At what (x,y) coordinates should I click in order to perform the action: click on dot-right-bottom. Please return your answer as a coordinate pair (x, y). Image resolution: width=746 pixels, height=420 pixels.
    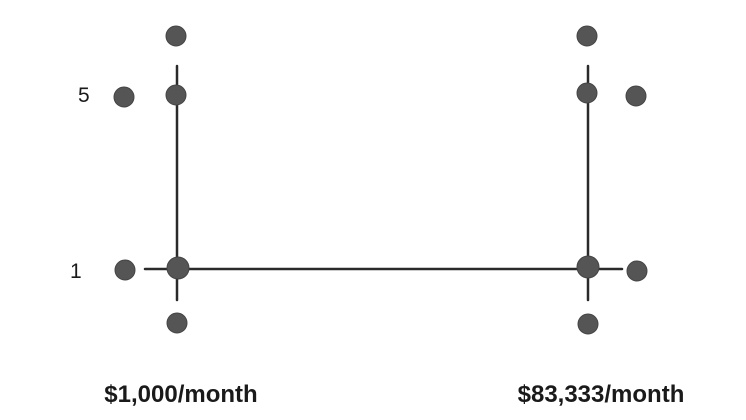
    Looking at the image, I should click on (588, 324).